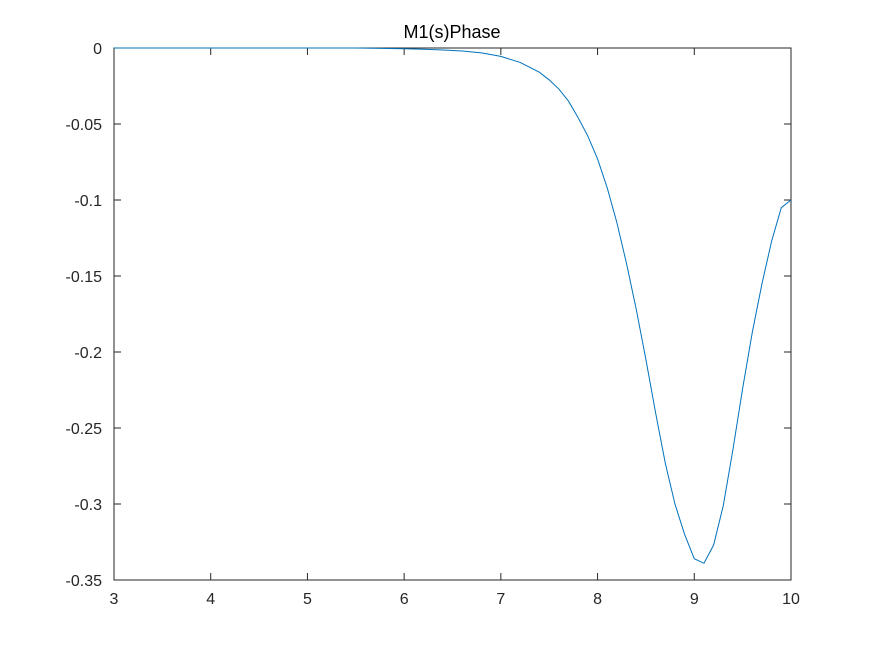 Image resolution: width=875 pixels, height=661 pixels. I want to click on y-tick-label: -0.1, so click(88, 201).